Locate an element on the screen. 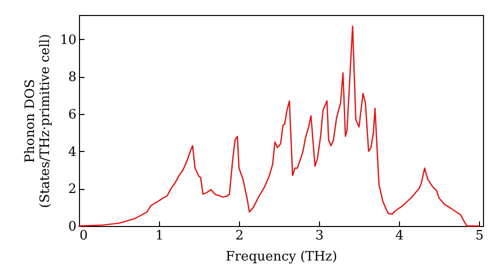 The height and width of the screenshot is (280, 500). y-tick-label: 10 is located at coordinates (68, 40).